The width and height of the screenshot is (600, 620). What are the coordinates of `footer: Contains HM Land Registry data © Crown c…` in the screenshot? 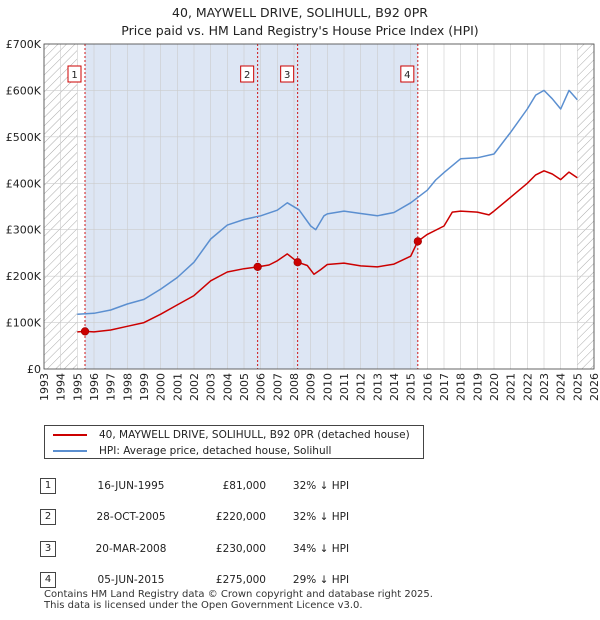 It's located at (238, 600).